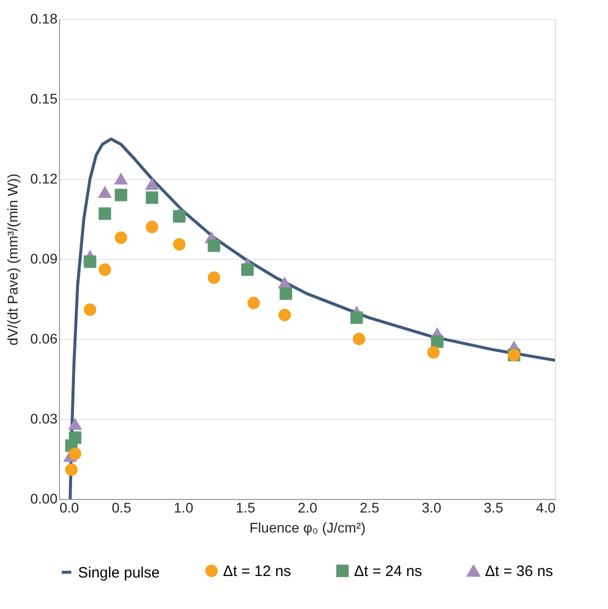  Describe the element at coordinates (119, 573) in the screenshot. I see `legend-label: Single pulse` at that location.